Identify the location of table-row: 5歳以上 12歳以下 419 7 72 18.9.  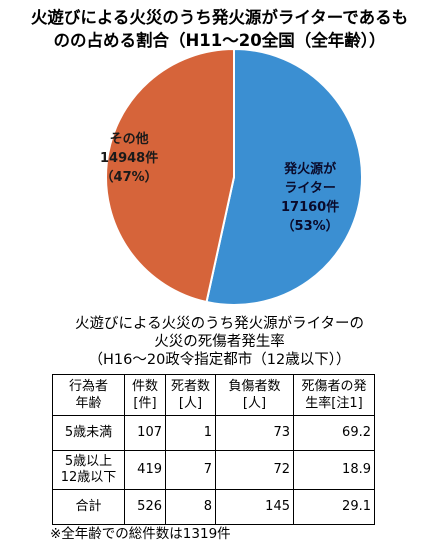
(213, 470).